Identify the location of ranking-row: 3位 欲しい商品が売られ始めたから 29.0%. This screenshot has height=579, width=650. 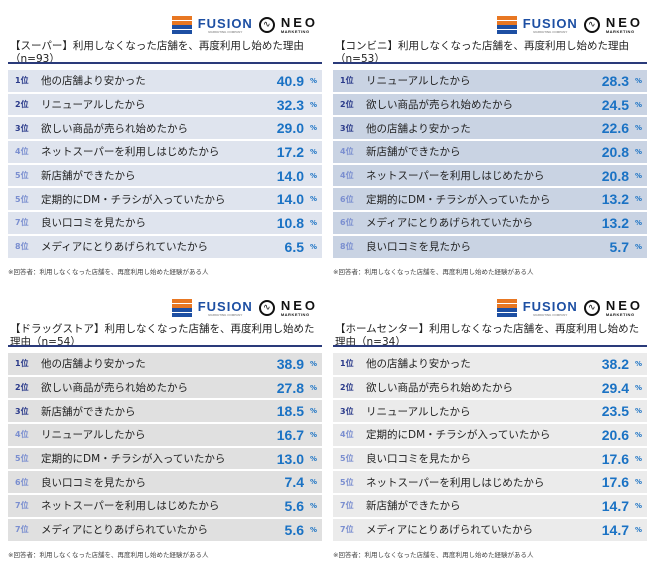
(165, 128).